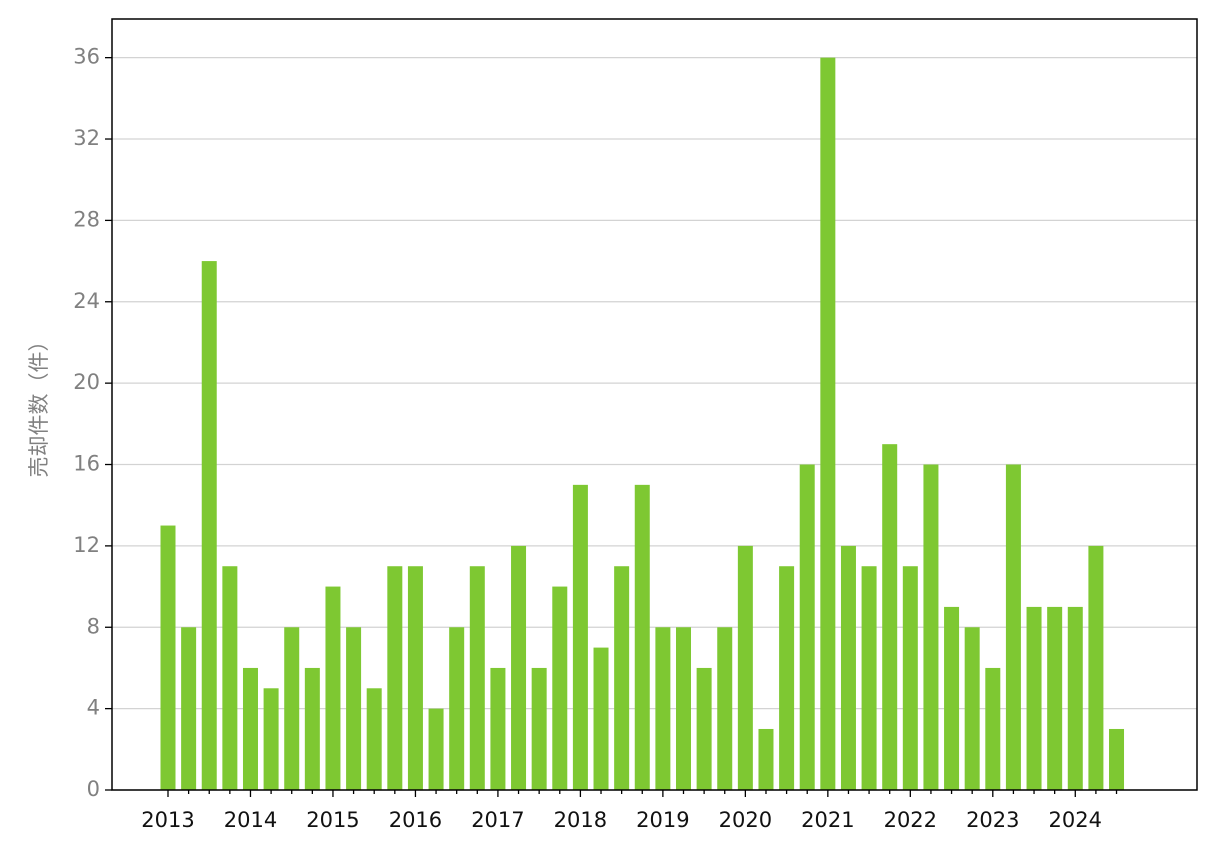 The height and width of the screenshot is (855, 1216). What do you see at coordinates (86, 219) in the screenshot?
I see `y-tick-label: 28` at bounding box center [86, 219].